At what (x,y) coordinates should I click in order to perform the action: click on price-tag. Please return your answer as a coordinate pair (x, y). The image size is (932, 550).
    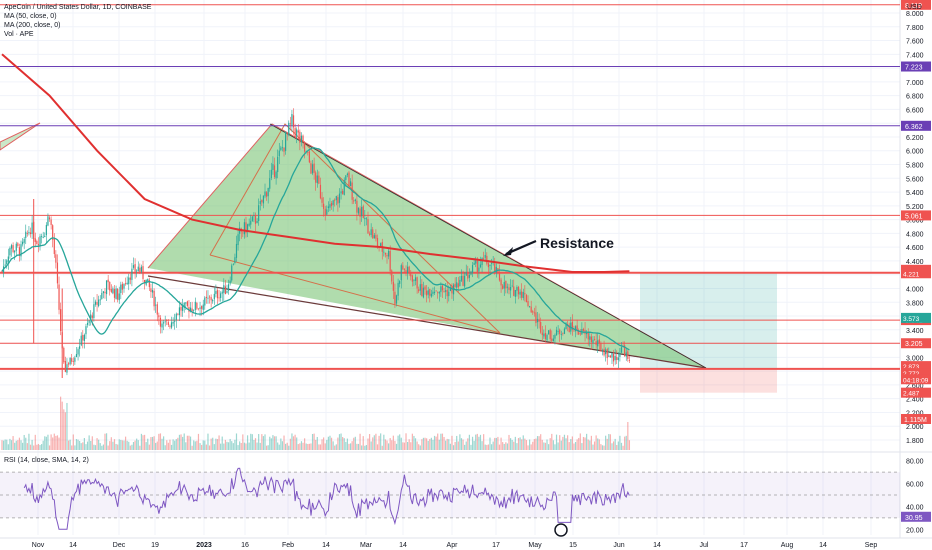
    Looking at the image, I should click on (916, 379).